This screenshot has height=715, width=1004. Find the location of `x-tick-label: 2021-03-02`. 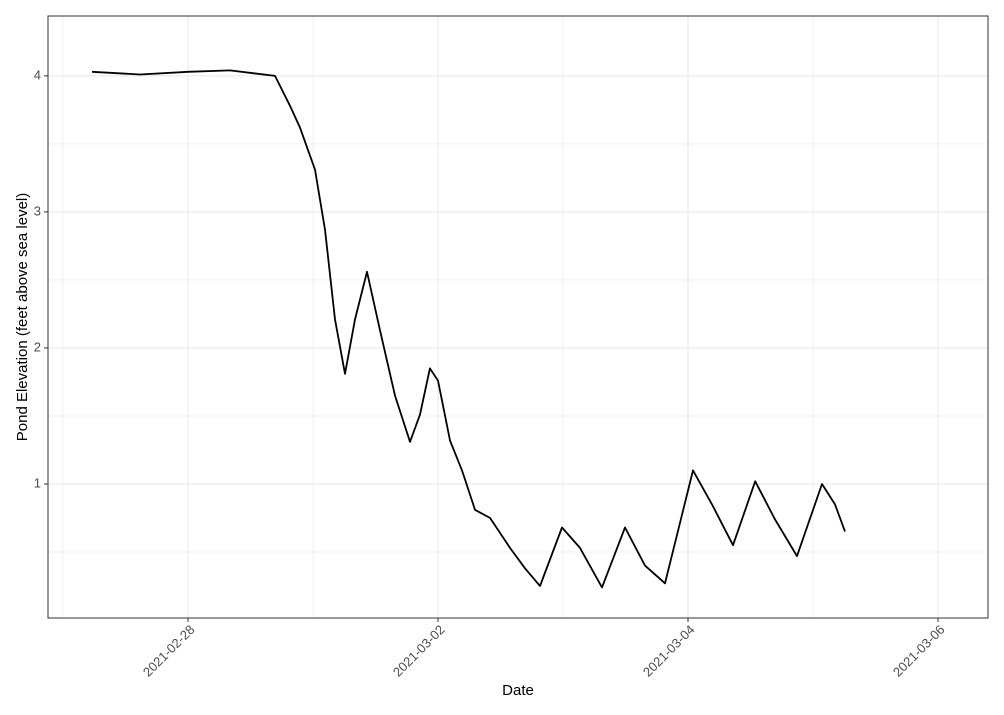

x-tick-label: 2021-03-02 is located at coordinates (419, 651).